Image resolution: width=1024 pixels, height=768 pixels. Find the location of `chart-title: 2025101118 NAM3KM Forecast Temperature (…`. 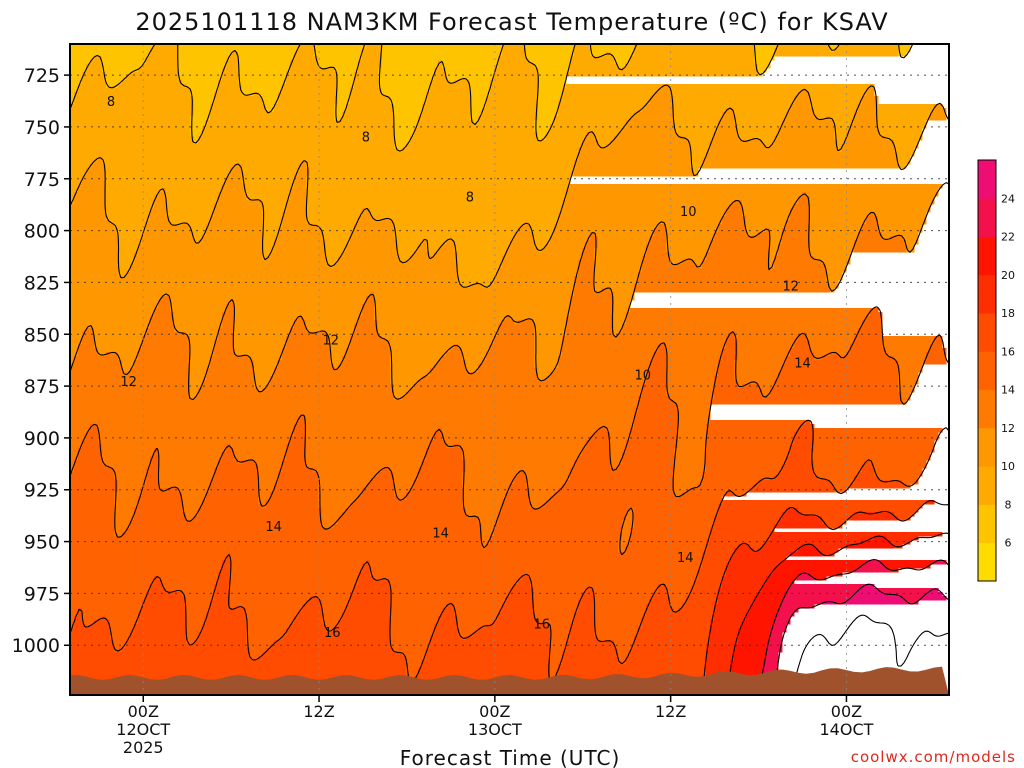

chart-title: 2025101118 NAM3KM Forecast Temperature (… is located at coordinates (511, 22).